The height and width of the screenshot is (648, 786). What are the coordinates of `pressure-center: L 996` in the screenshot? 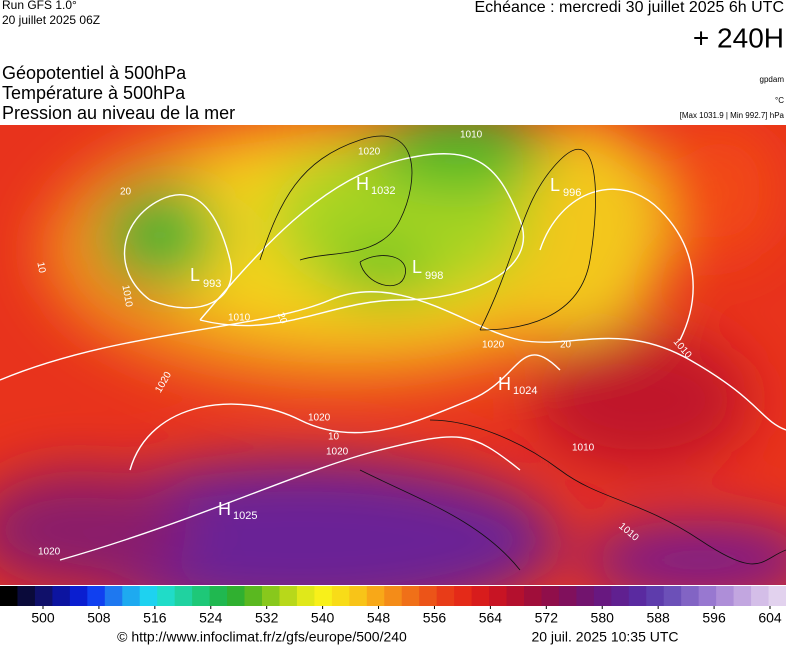 It's located at (565, 187).